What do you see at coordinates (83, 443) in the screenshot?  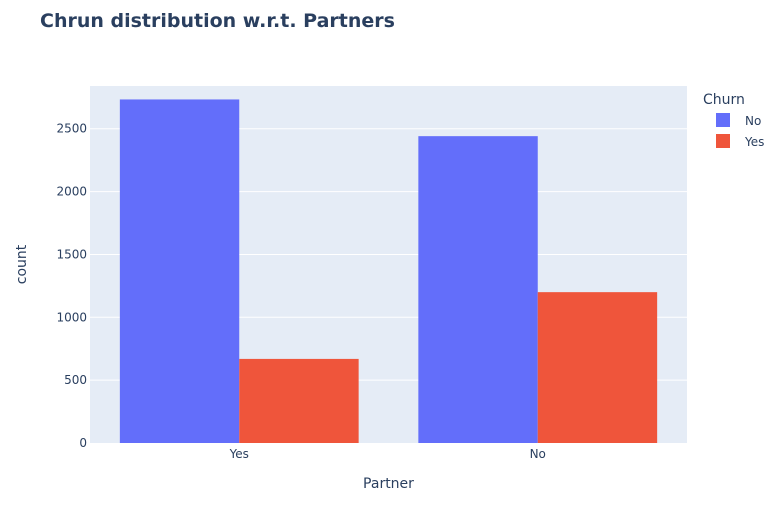 I see `y-tick-label: 0` at bounding box center [83, 443].